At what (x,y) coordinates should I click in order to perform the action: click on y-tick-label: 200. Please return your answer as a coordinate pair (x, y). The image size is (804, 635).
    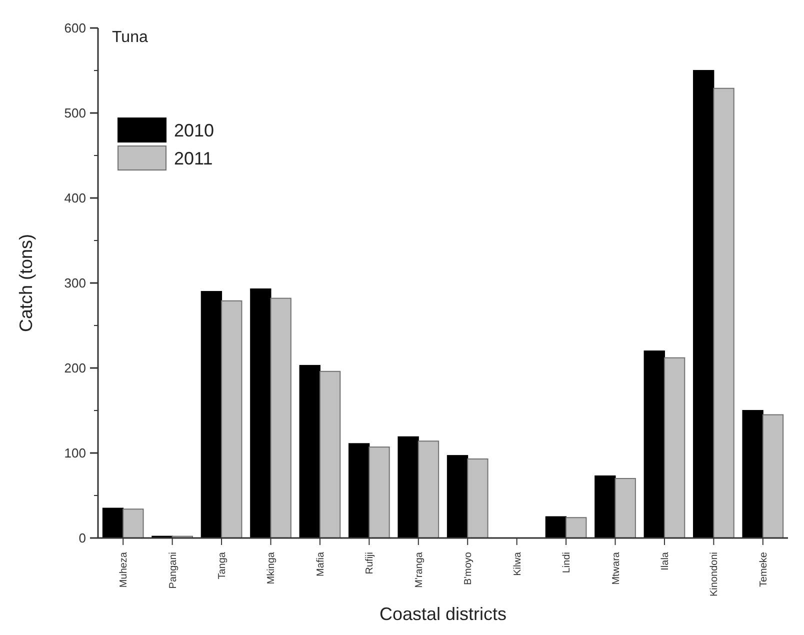
    Looking at the image, I should click on (75, 368).